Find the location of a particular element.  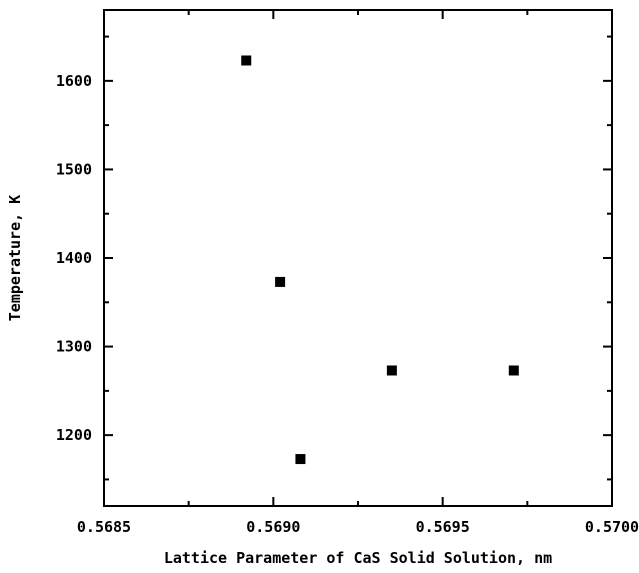

x-tick-label: 0.5700 is located at coordinates (612, 527).